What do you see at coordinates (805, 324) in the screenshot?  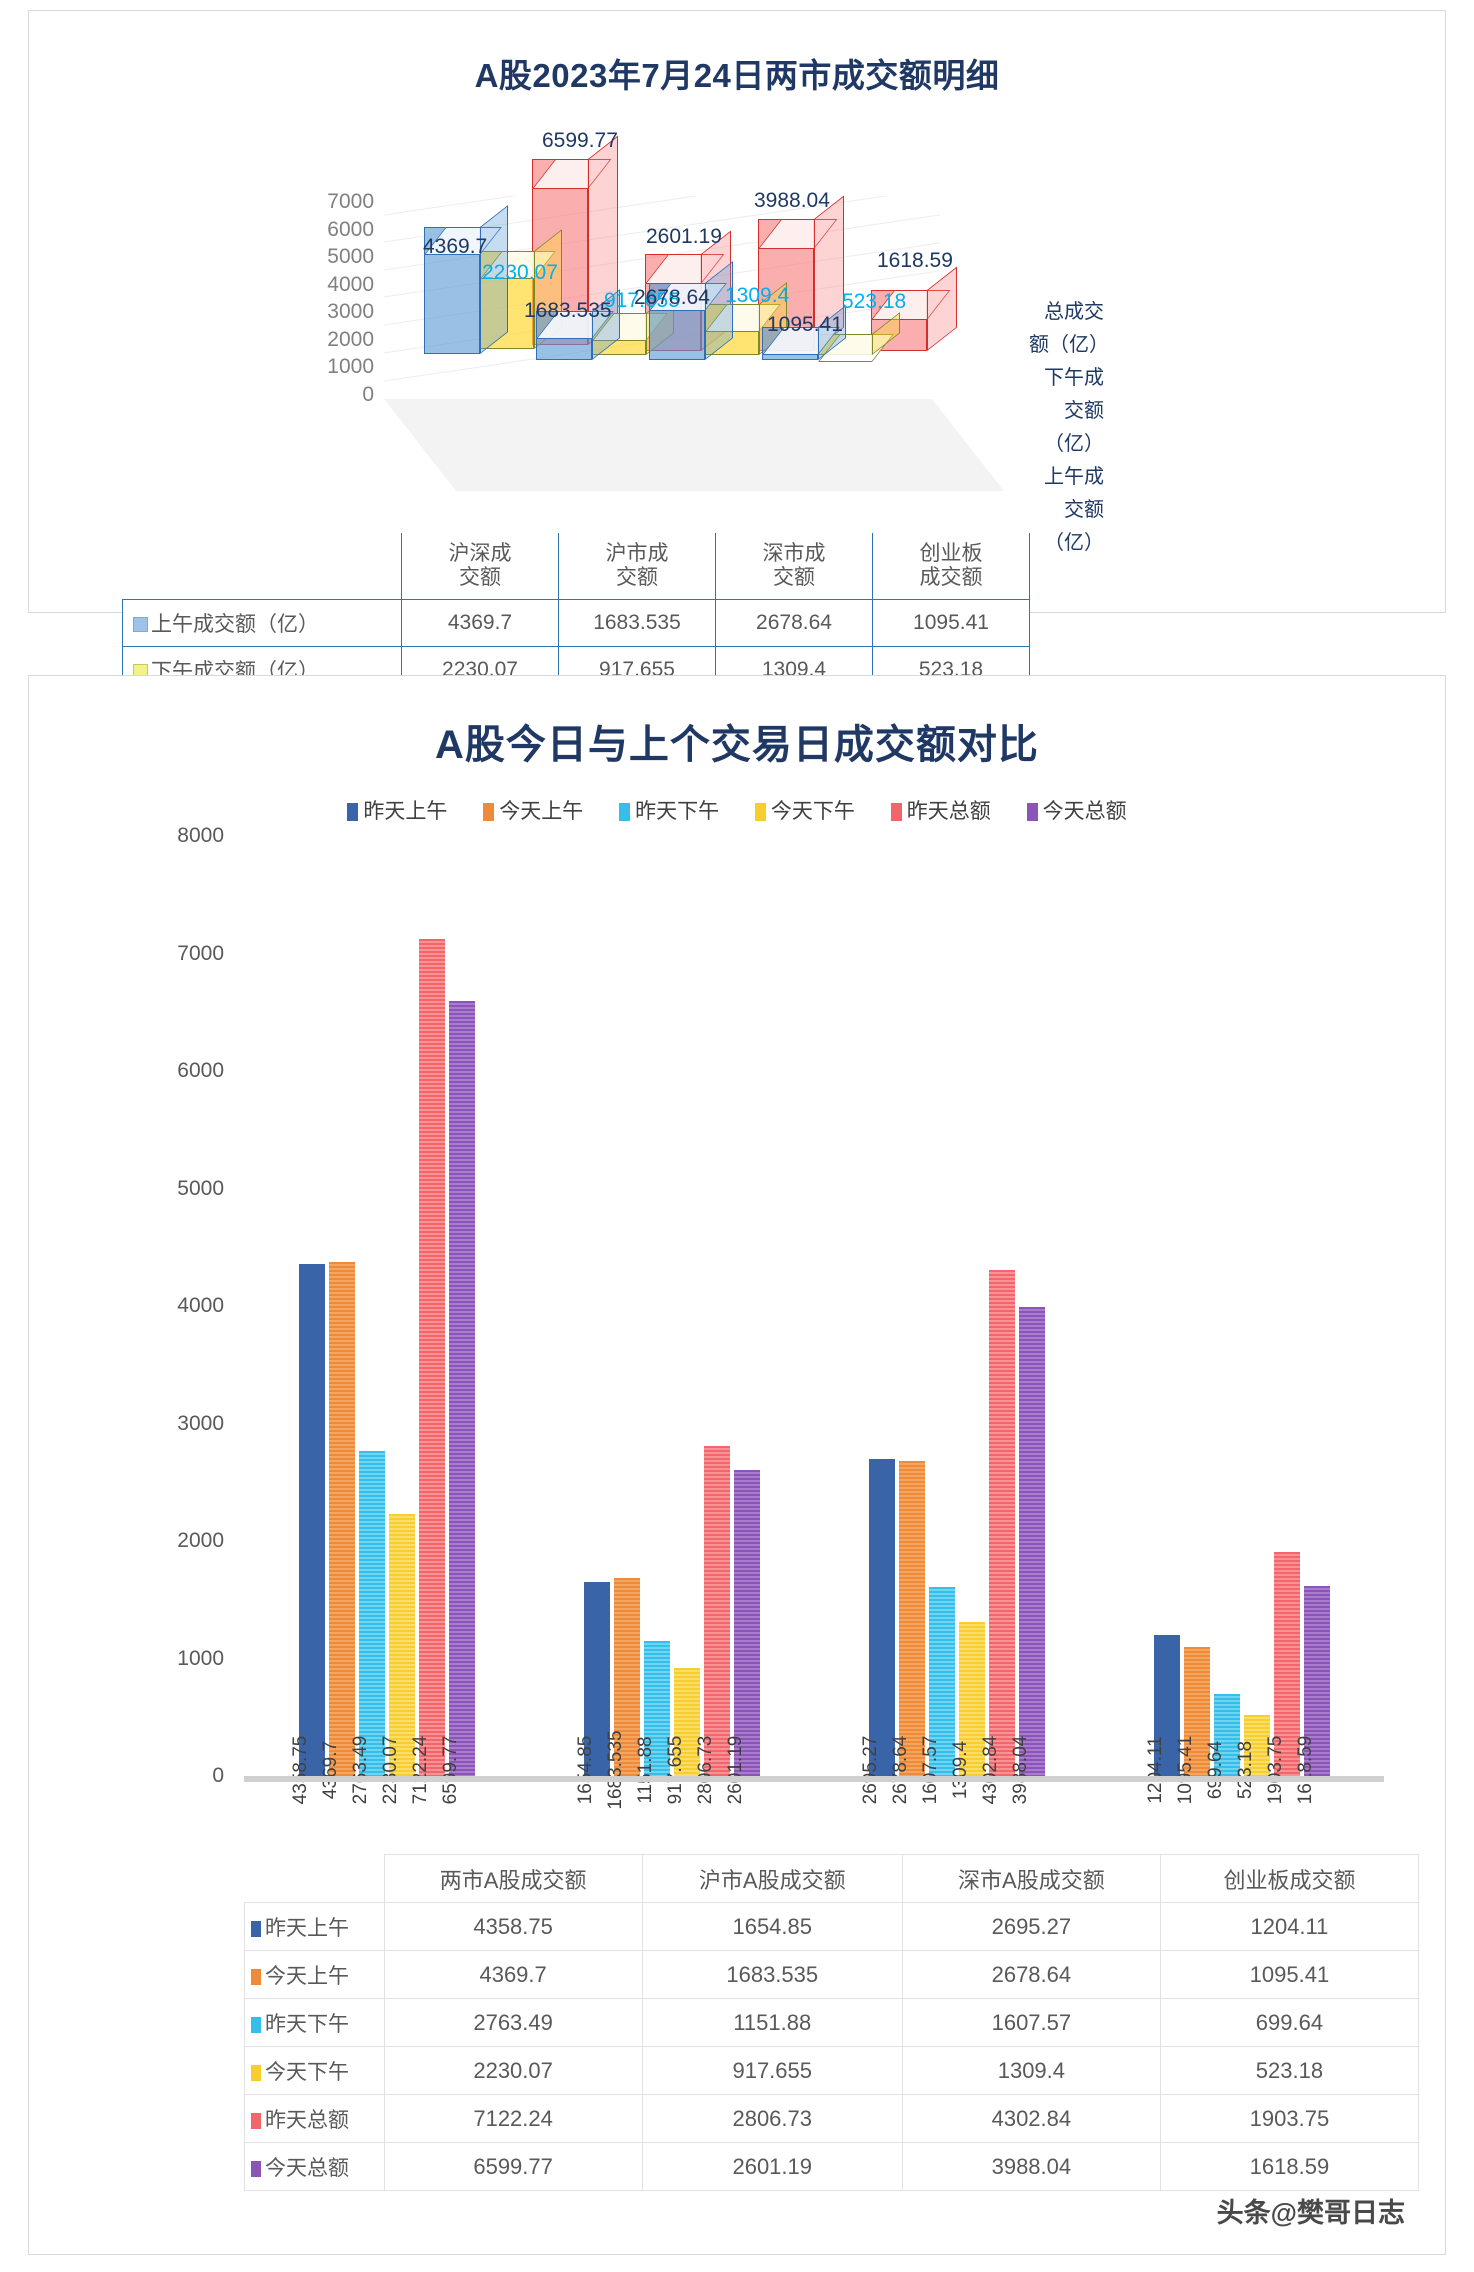 I see `chart1-datalabel-am-4: 1095.41` at bounding box center [805, 324].